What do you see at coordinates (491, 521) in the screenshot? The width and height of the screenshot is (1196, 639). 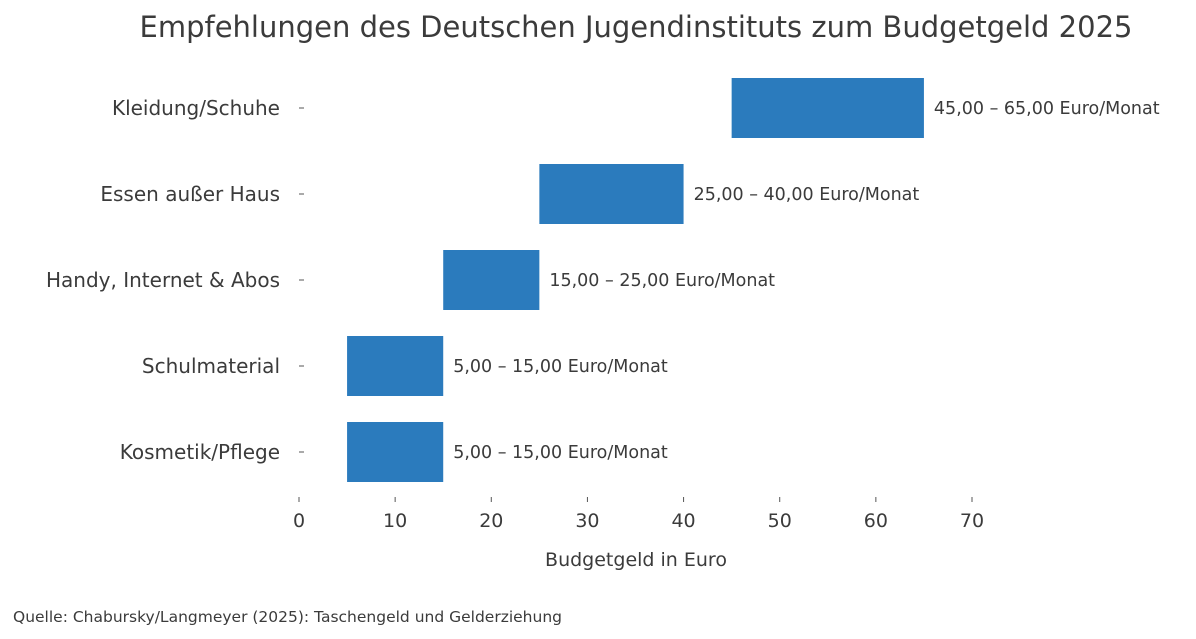 I see `x-tick-label: 20` at bounding box center [491, 521].